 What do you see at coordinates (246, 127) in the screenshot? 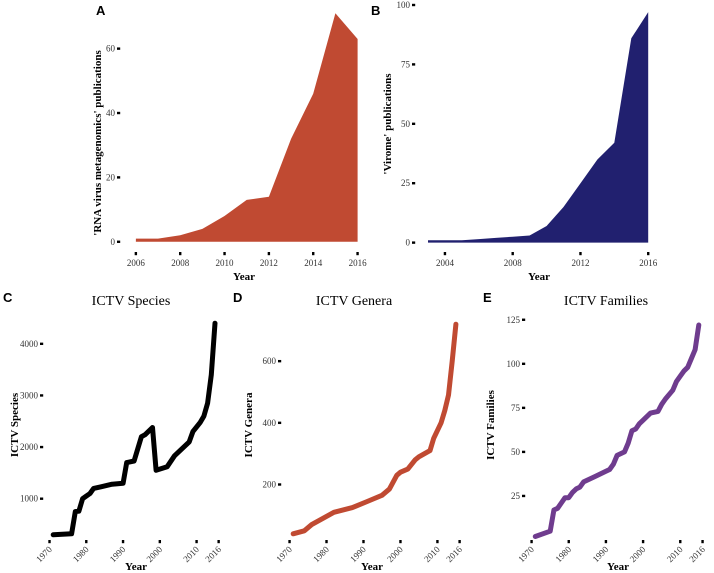
I see `panel-a-area-series` at bounding box center [246, 127].